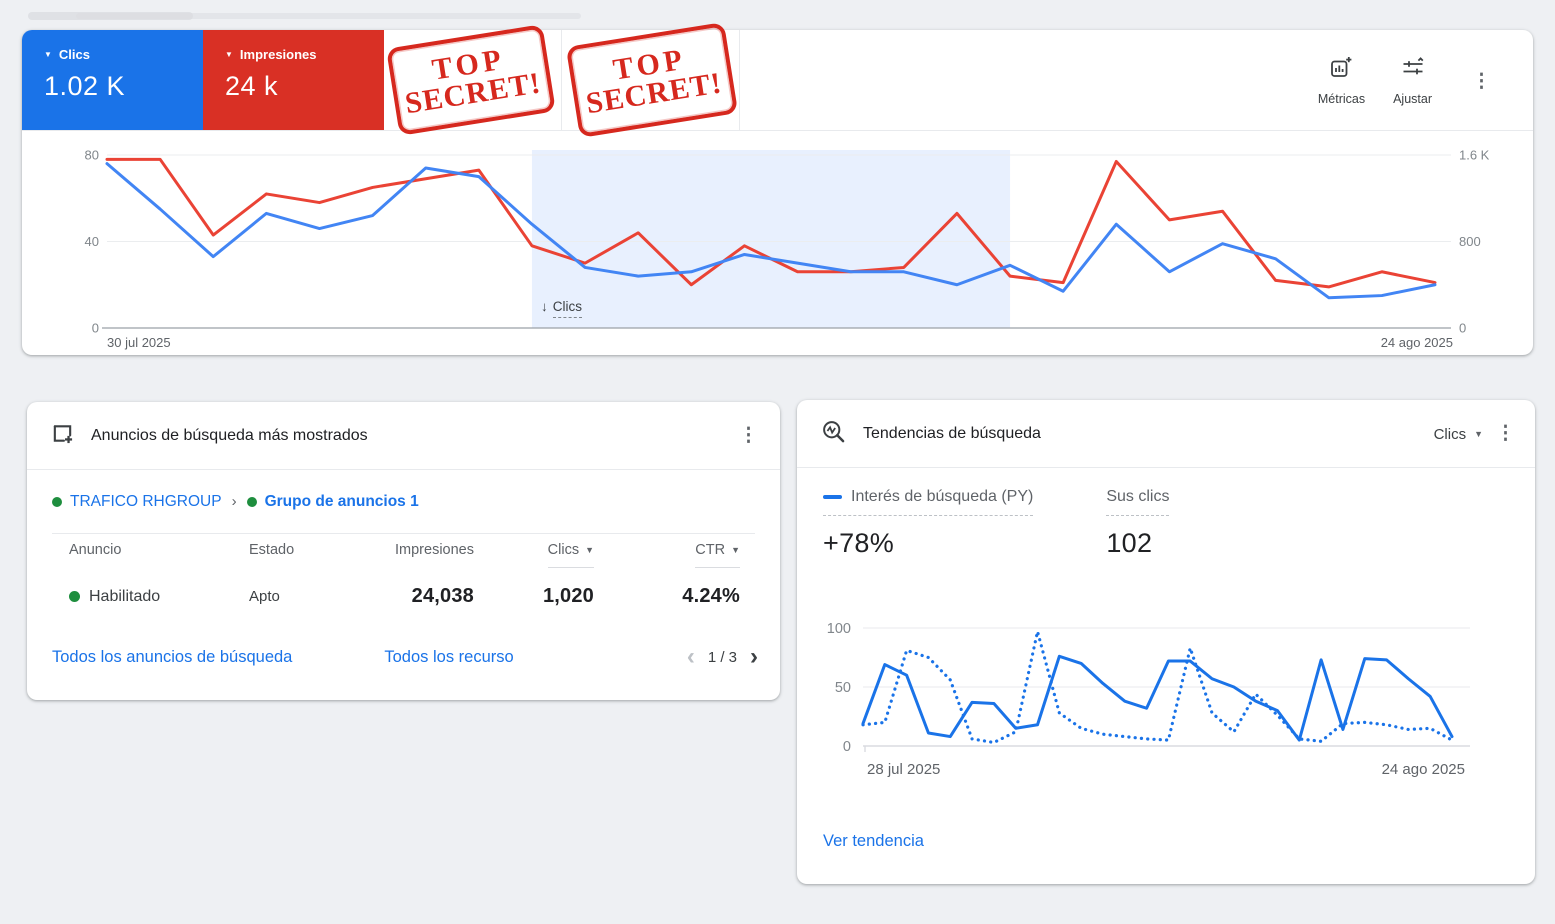 This screenshot has height=924, width=1555. I want to click on ads-card-title: Anuncios de búsqueda más mostrados, so click(229, 435).